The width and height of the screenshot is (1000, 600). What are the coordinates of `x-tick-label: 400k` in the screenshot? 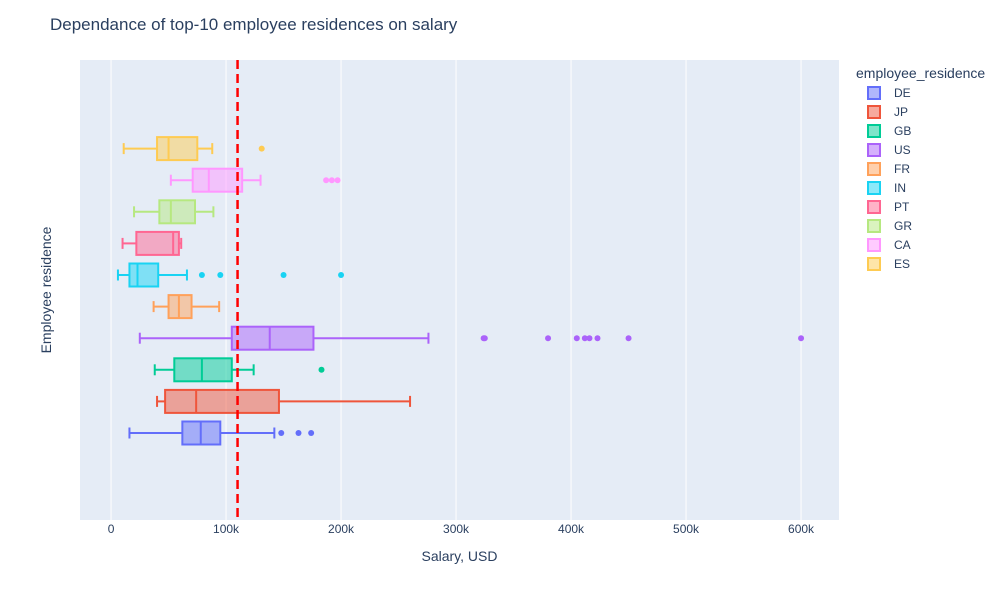 It's located at (571, 529).